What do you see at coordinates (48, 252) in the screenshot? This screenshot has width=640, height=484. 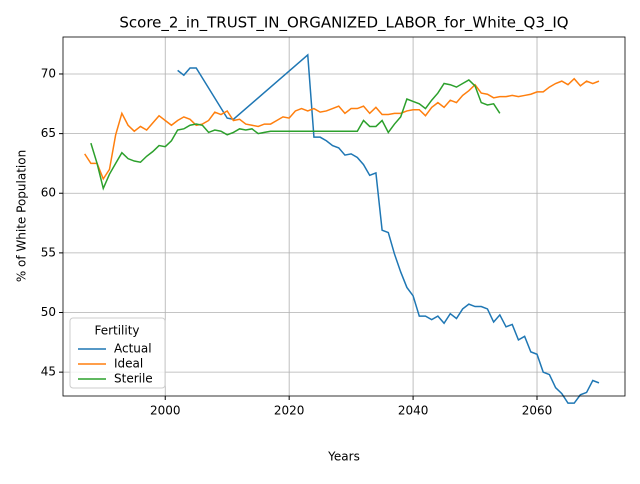 I see `y-tick-label: 55` at bounding box center [48, 252].